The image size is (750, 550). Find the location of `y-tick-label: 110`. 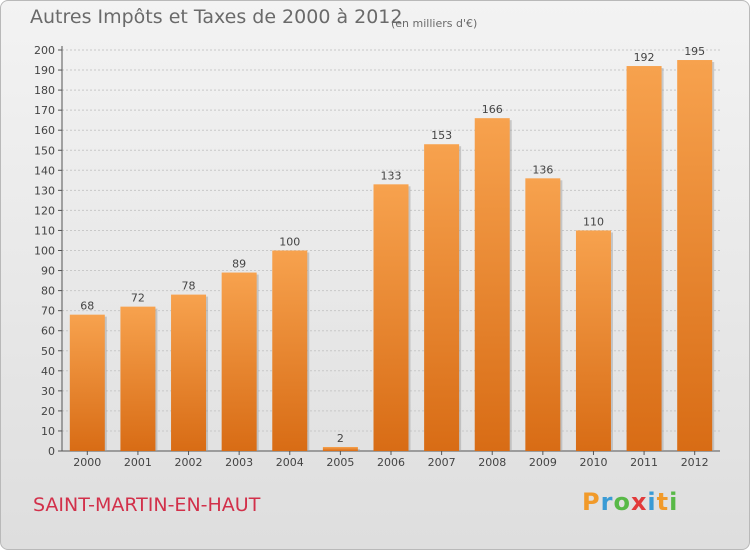

y-tick-label: 110 is located at coordinates (44, 230).